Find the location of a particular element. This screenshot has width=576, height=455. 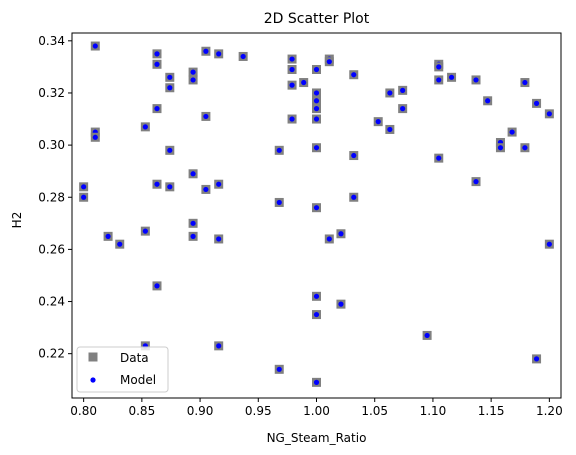

legend-box is located at coordinates (122, 369).